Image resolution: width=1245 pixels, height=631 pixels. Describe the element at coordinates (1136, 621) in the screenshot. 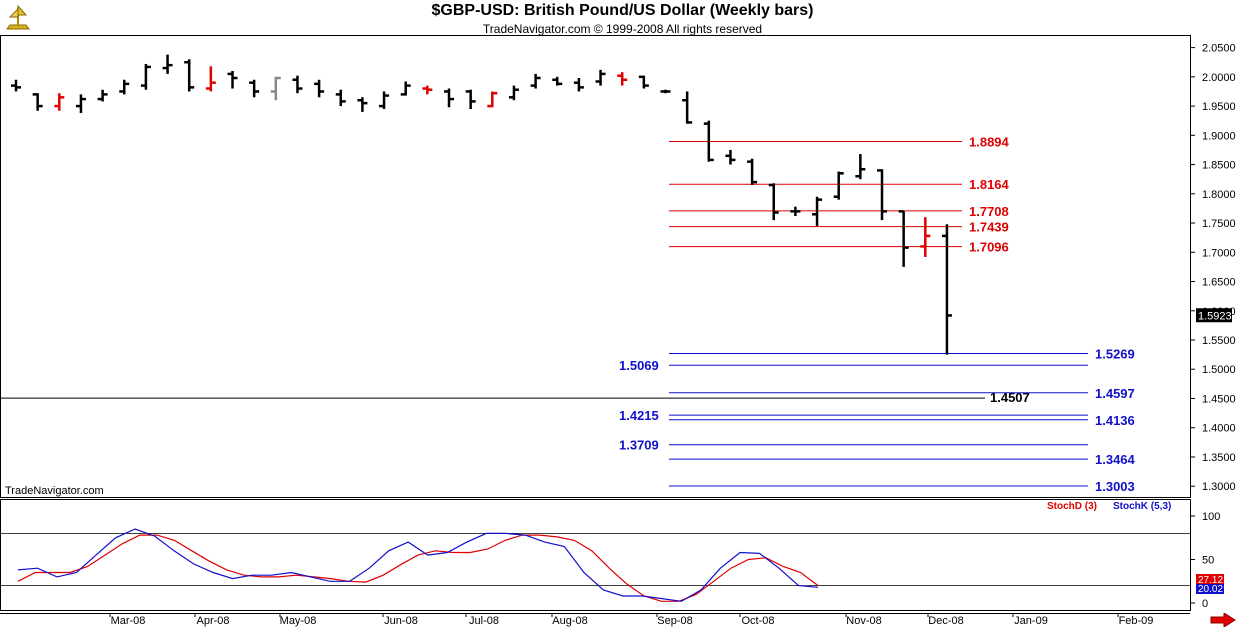

I see `time-tick-label: Feb-09` at that location.